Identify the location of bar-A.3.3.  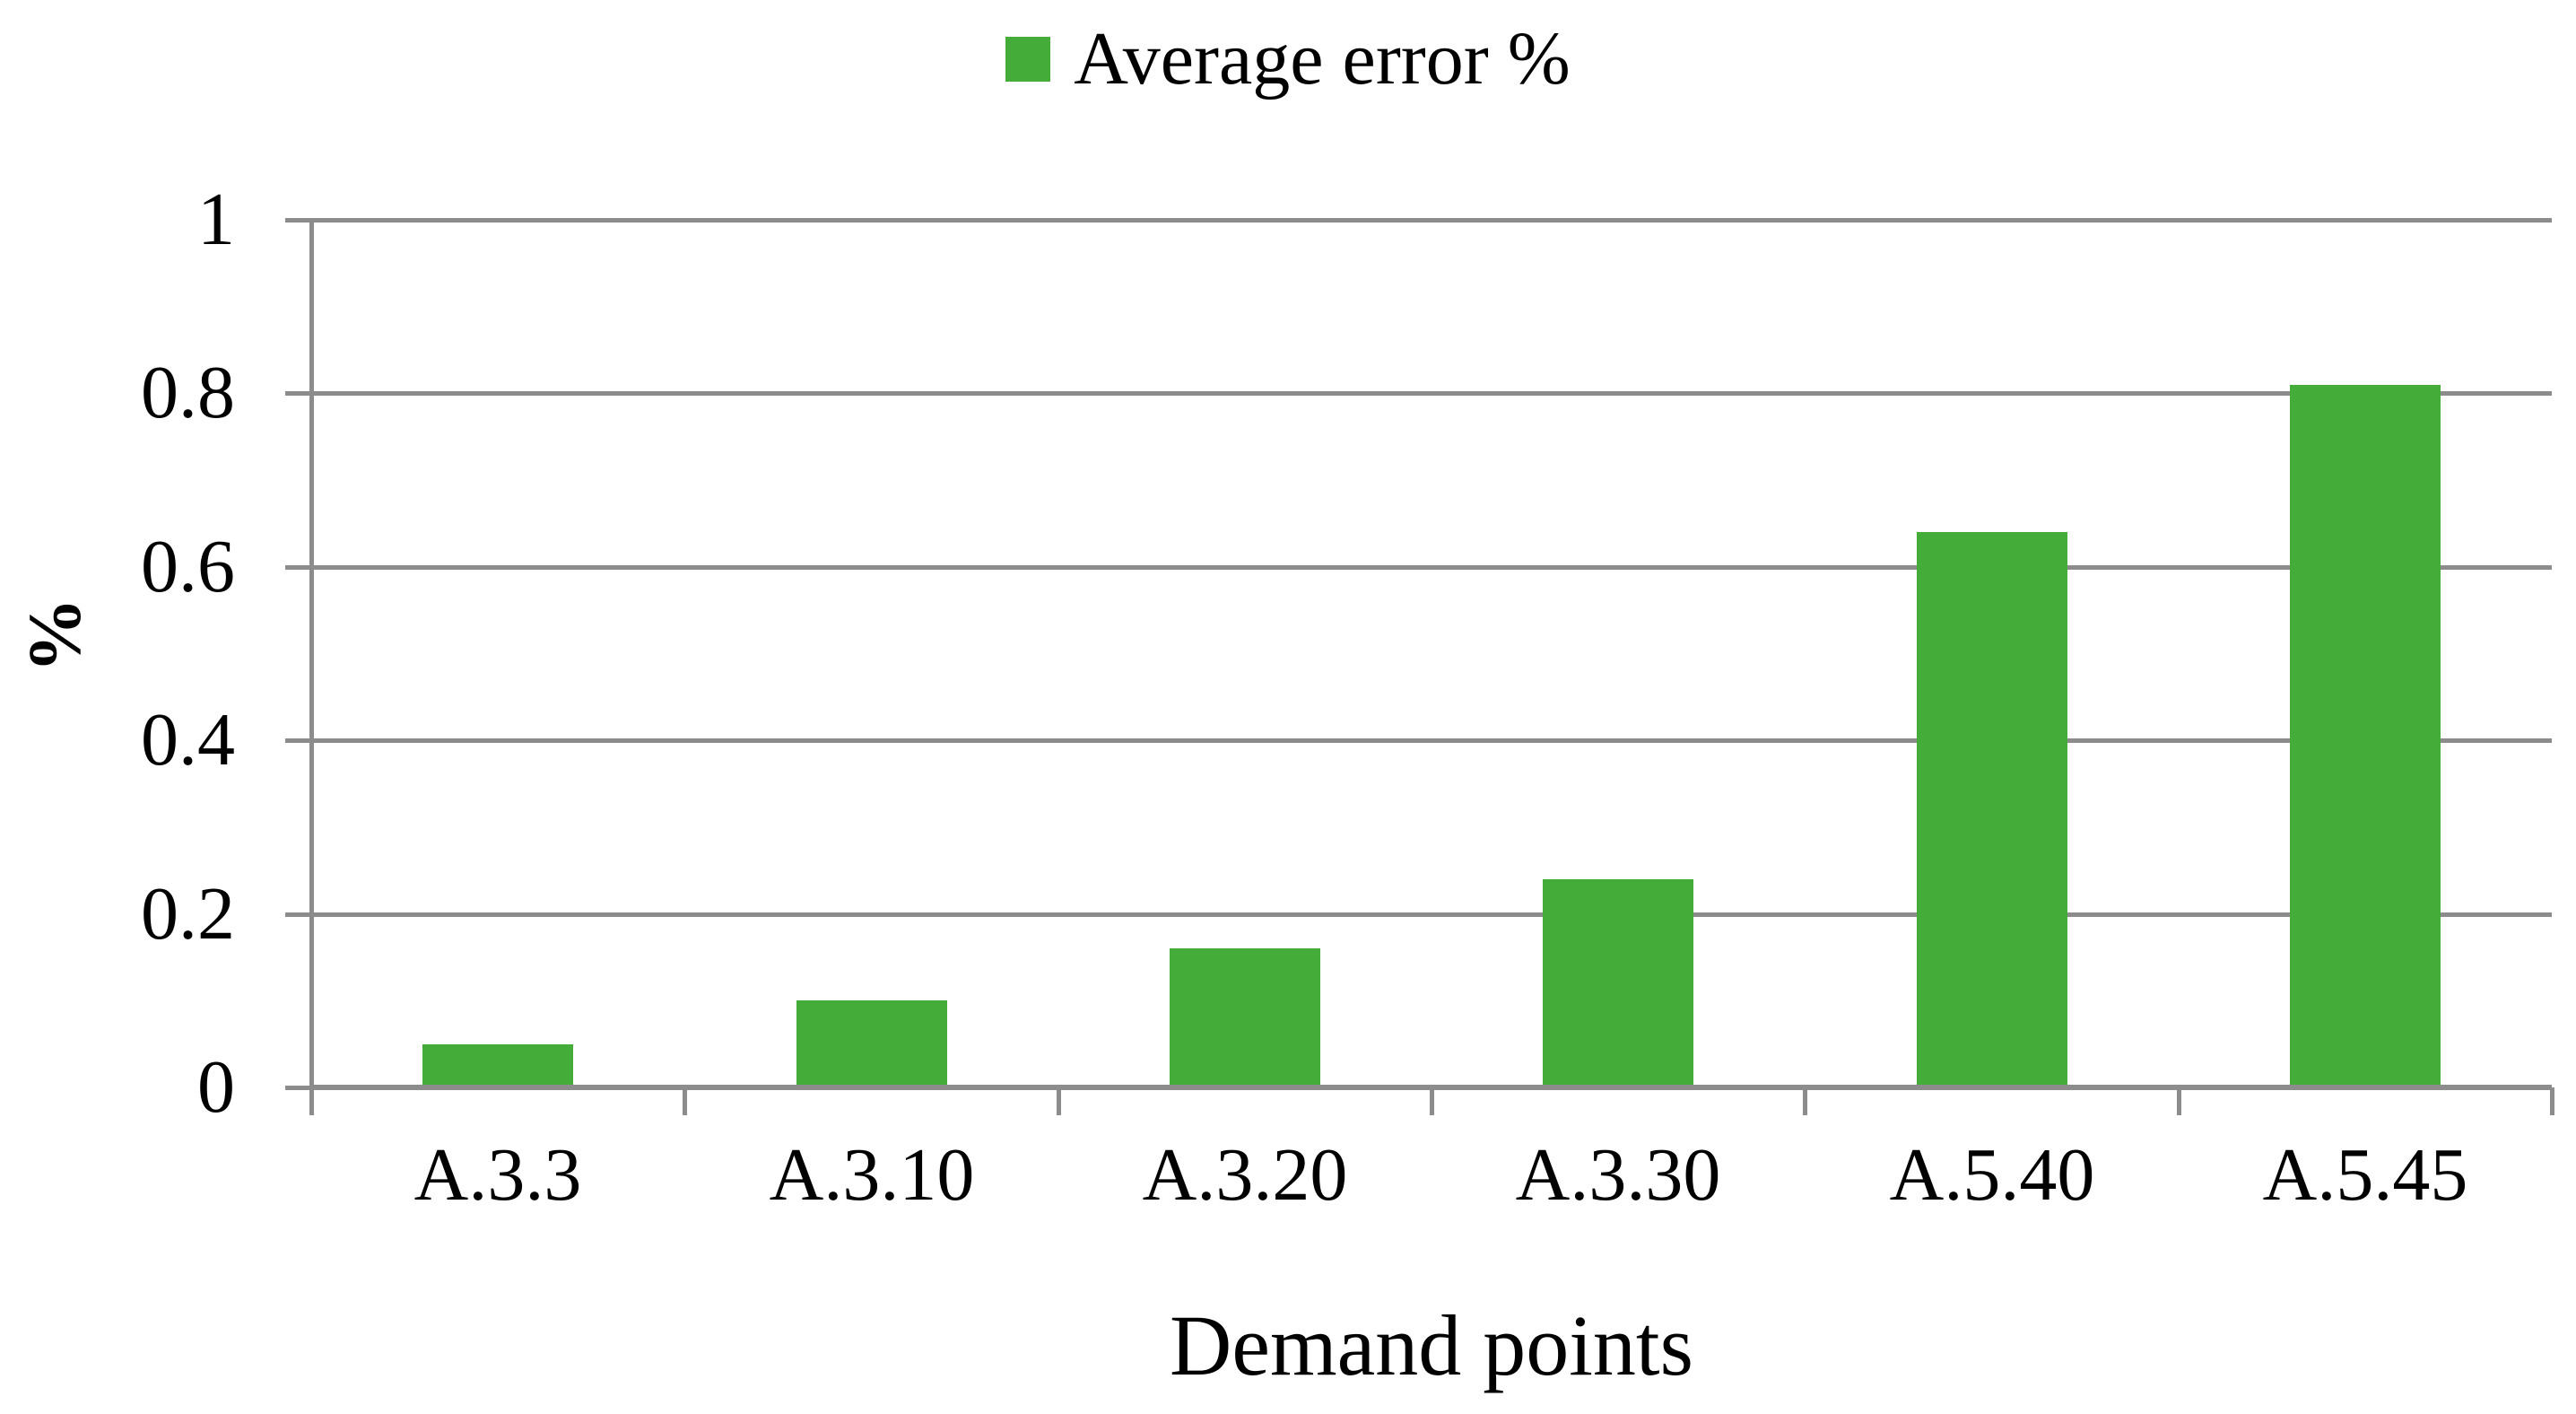
(497, 1065).